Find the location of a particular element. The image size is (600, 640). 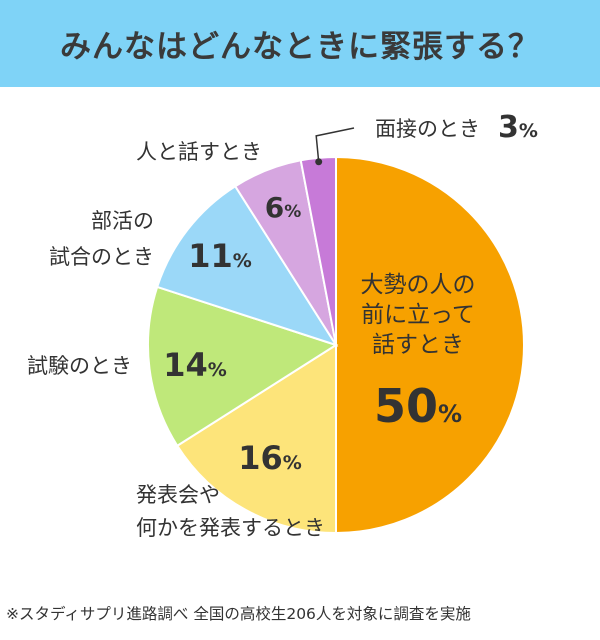

slice-value-number: 6 is located at coordinates (274, 207).